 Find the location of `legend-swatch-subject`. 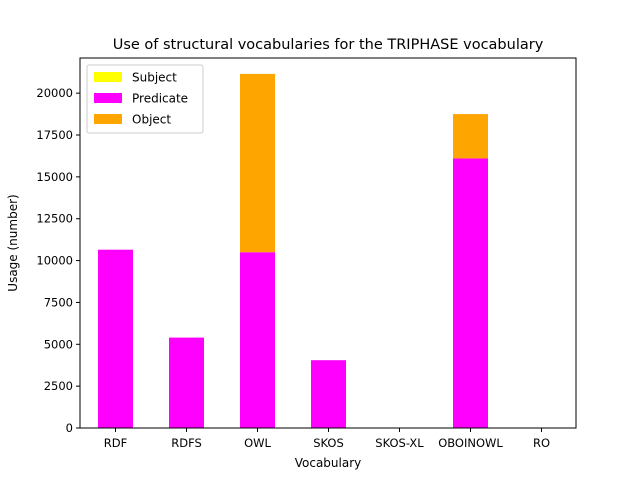

legend-swatch-subject is located at coordinates (108, 77).